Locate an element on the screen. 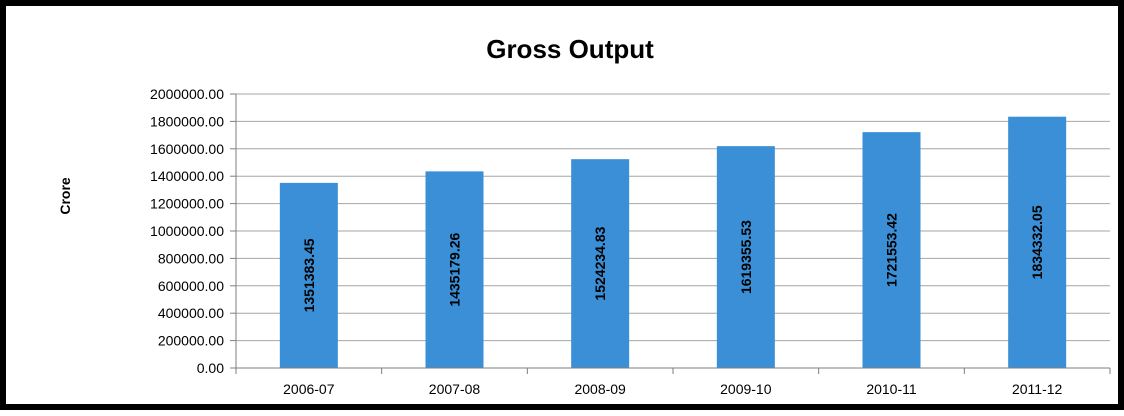 The image size is (1124, 416). bar-value-label: 1619355.53 is located at coordinates (746, 257).